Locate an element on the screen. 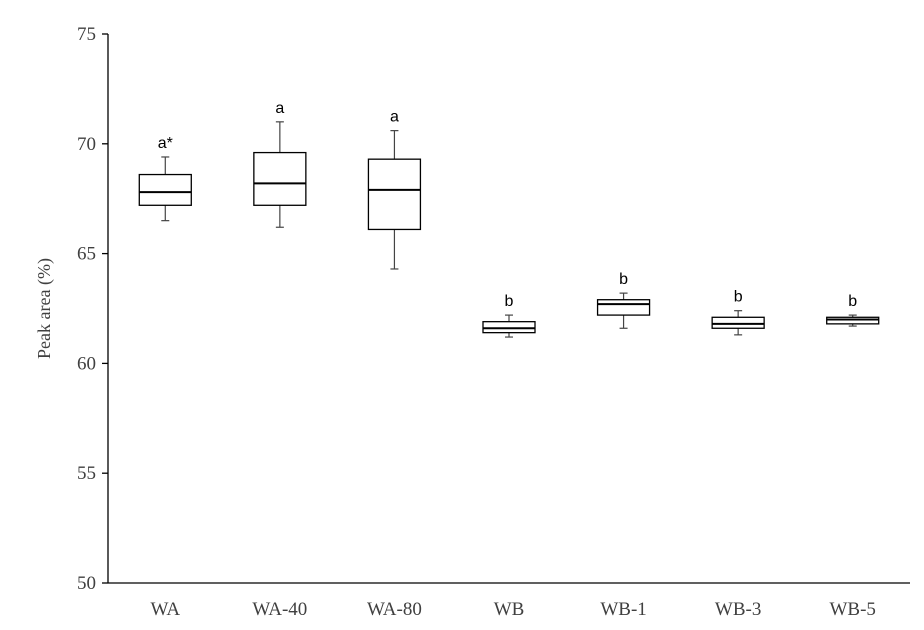  y-tick-label: 60 is located at coordinates (86, 363).